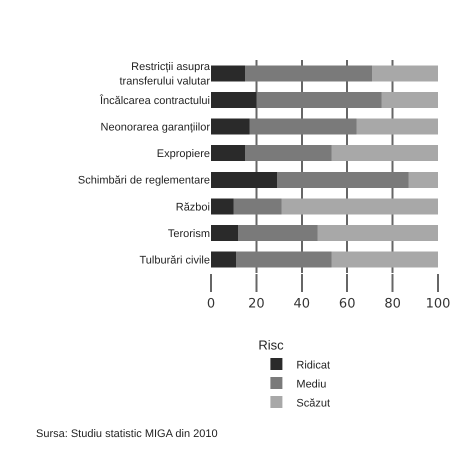  What do you see at coordinates (154, 100) in the screenshot?
I see `y-tick-label: Încălcarea contractului` at bounding box center [154, 100].